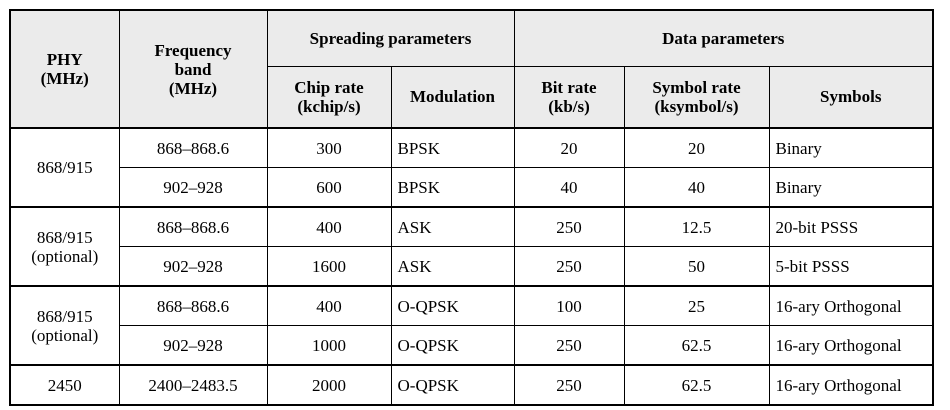 Image resolution: width=950 pixels, height=410 pixels. Describe the element at coordinates (723, 38) in the screenshot. I see `header-data-parameters: Data parameters` at that location.